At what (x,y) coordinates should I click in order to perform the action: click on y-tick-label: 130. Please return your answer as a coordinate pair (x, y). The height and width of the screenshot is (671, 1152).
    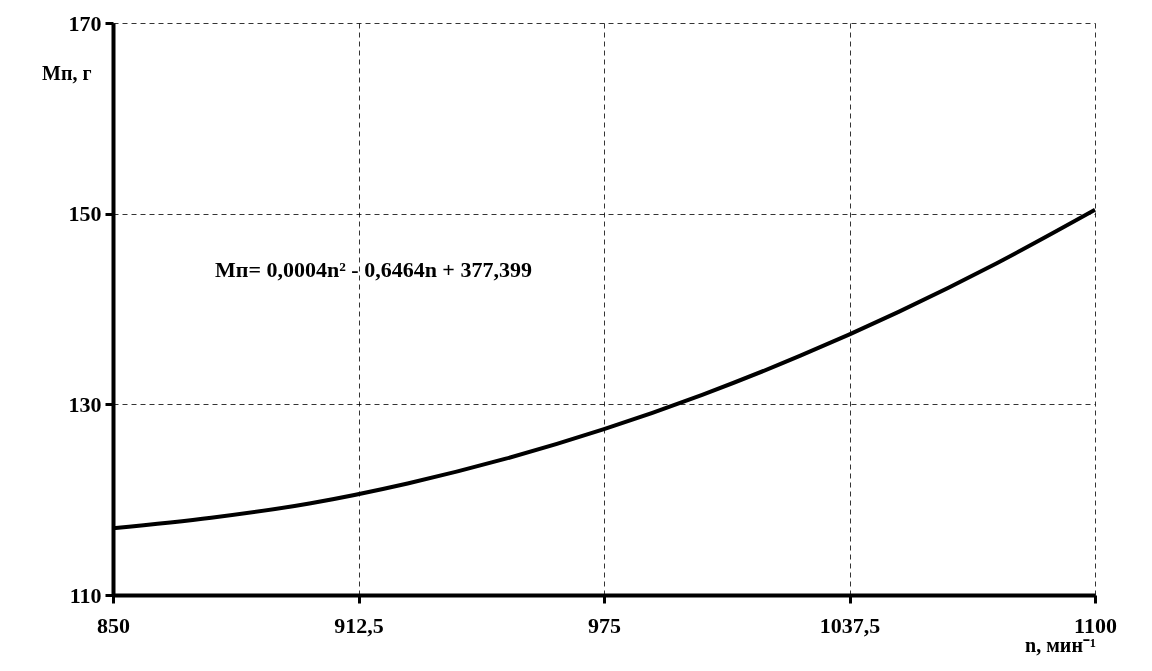
    Looking at the image, I should click on (85, 404).